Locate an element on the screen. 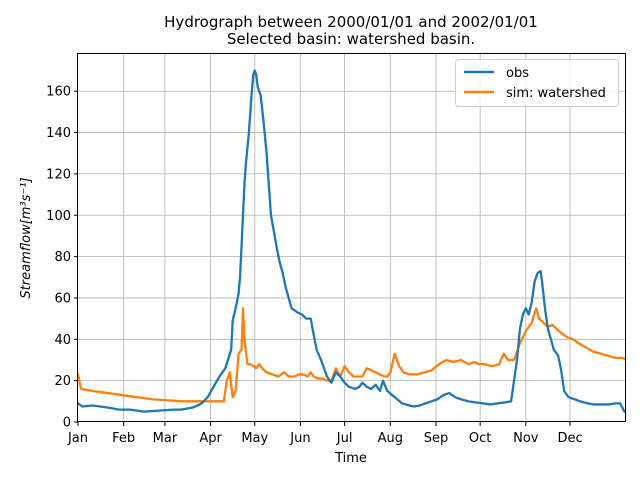  legend: obs sim: watershed is located at coordinates (537, 83).